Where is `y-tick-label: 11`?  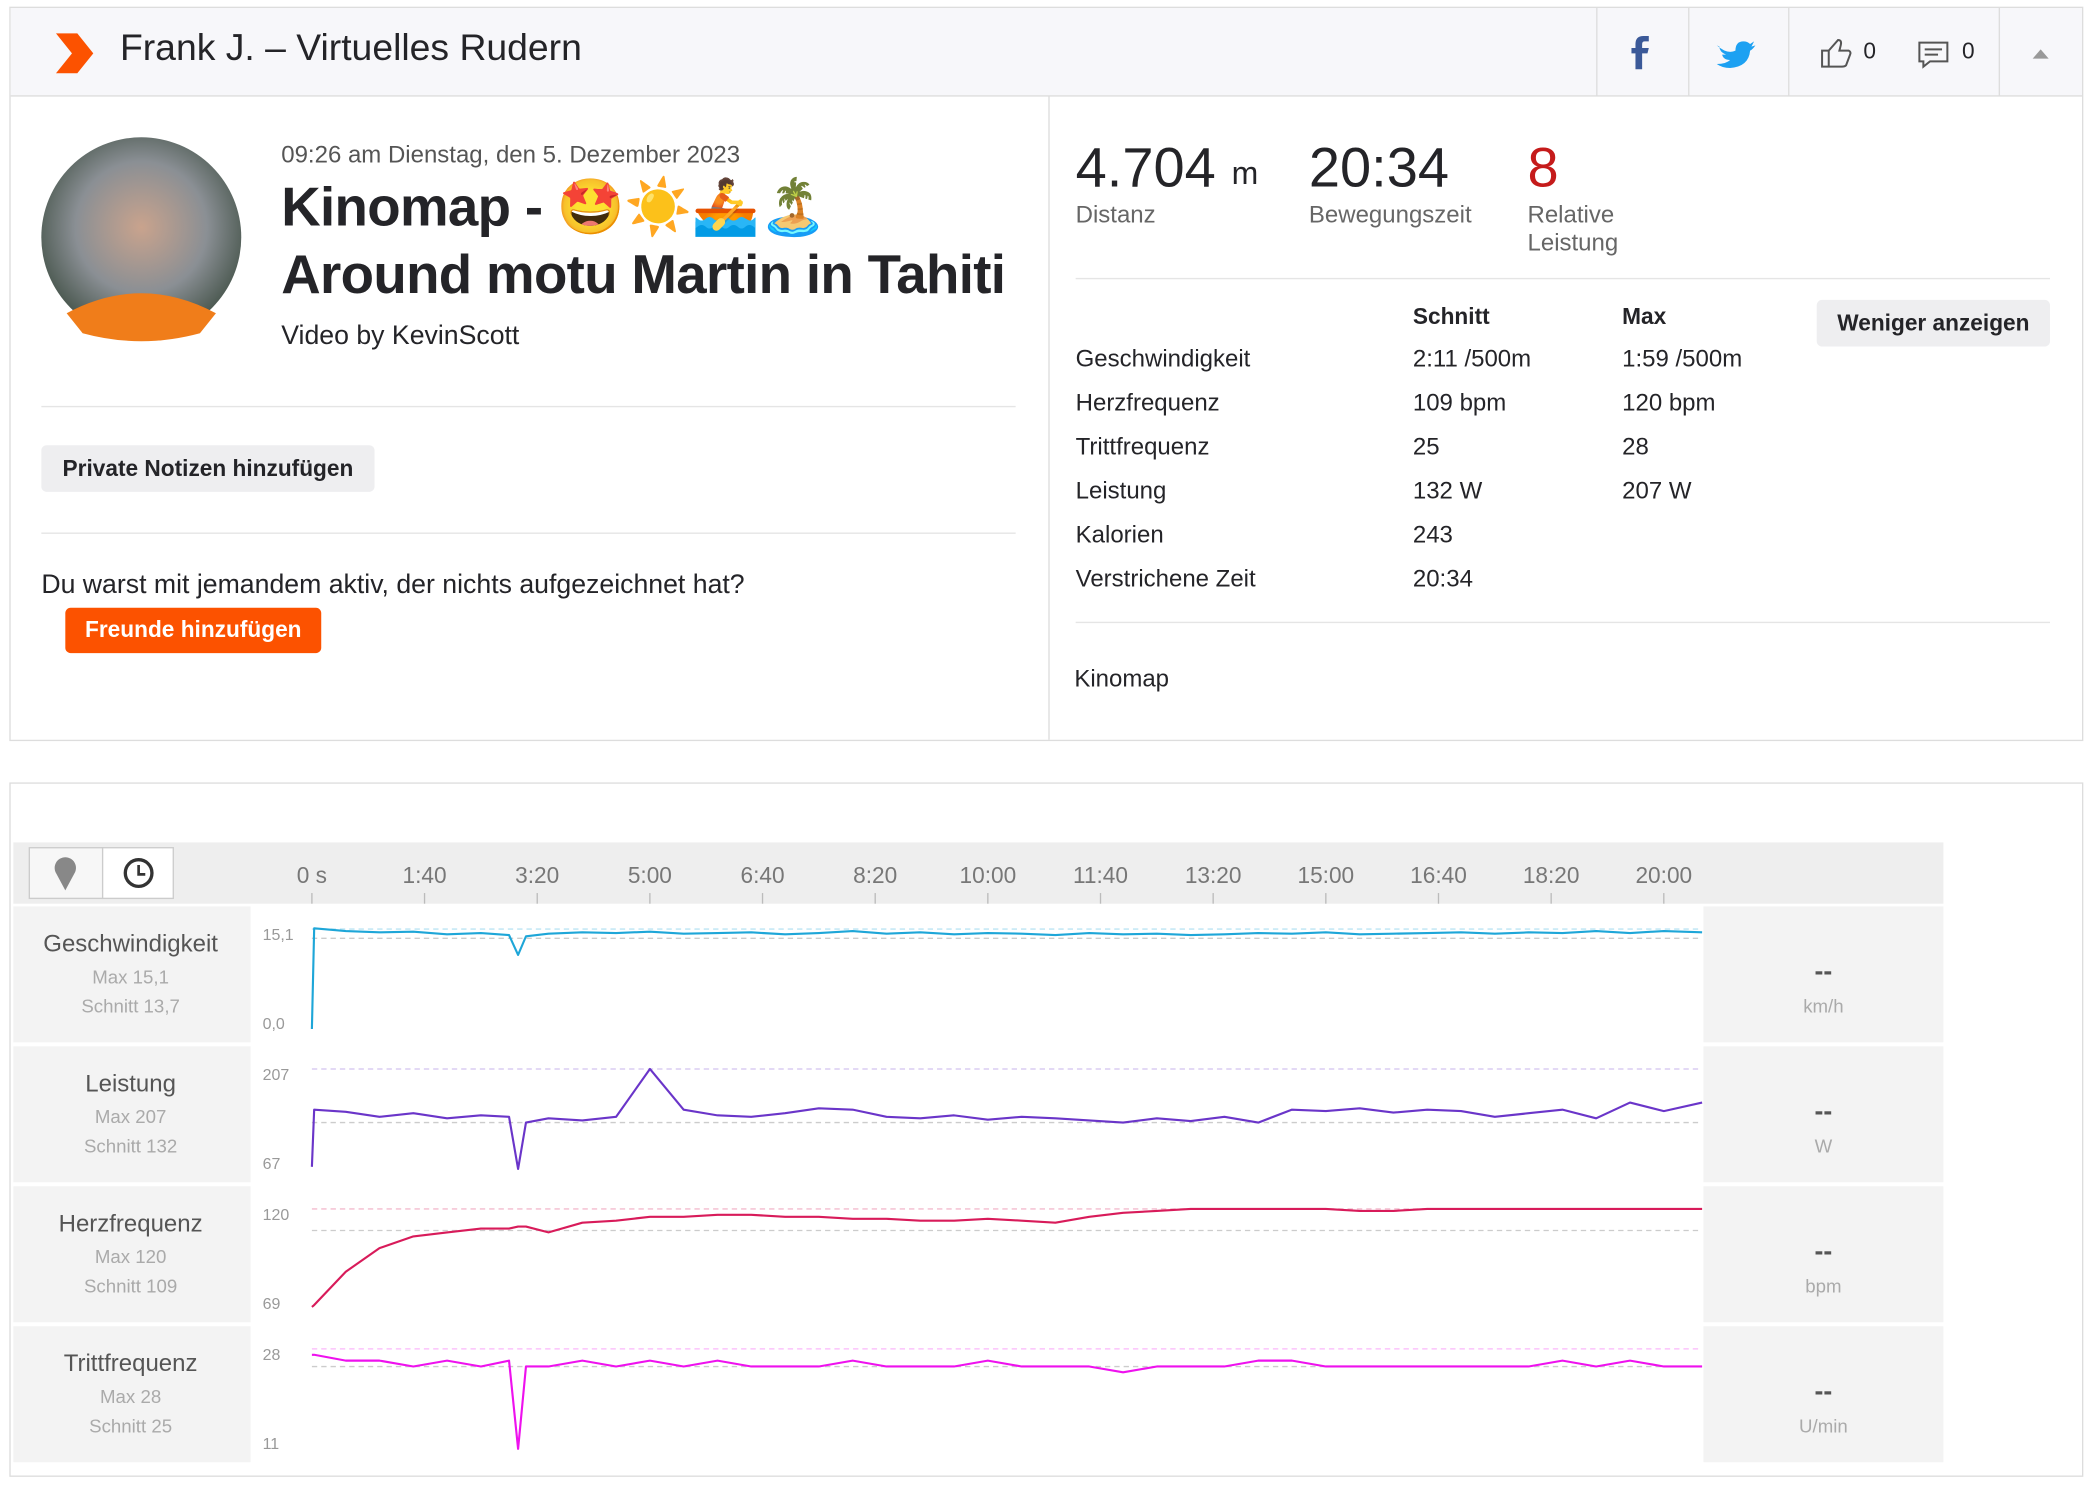
y-tick-label: 11 is located at coordinates (271, 1444).